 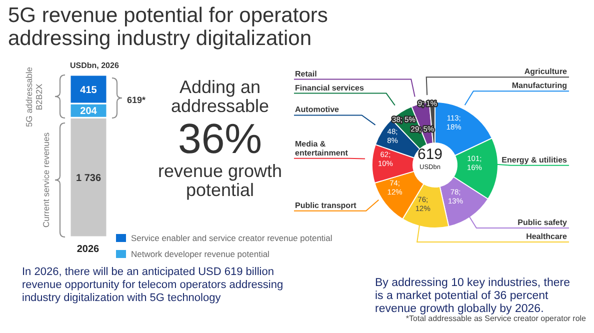 I want to click on text: In 2026, there will be an anticipated USD 619 billion revenue opportunity for telecom operators addressing industry digitalization with 5G technology, so click(x=153, y=285).